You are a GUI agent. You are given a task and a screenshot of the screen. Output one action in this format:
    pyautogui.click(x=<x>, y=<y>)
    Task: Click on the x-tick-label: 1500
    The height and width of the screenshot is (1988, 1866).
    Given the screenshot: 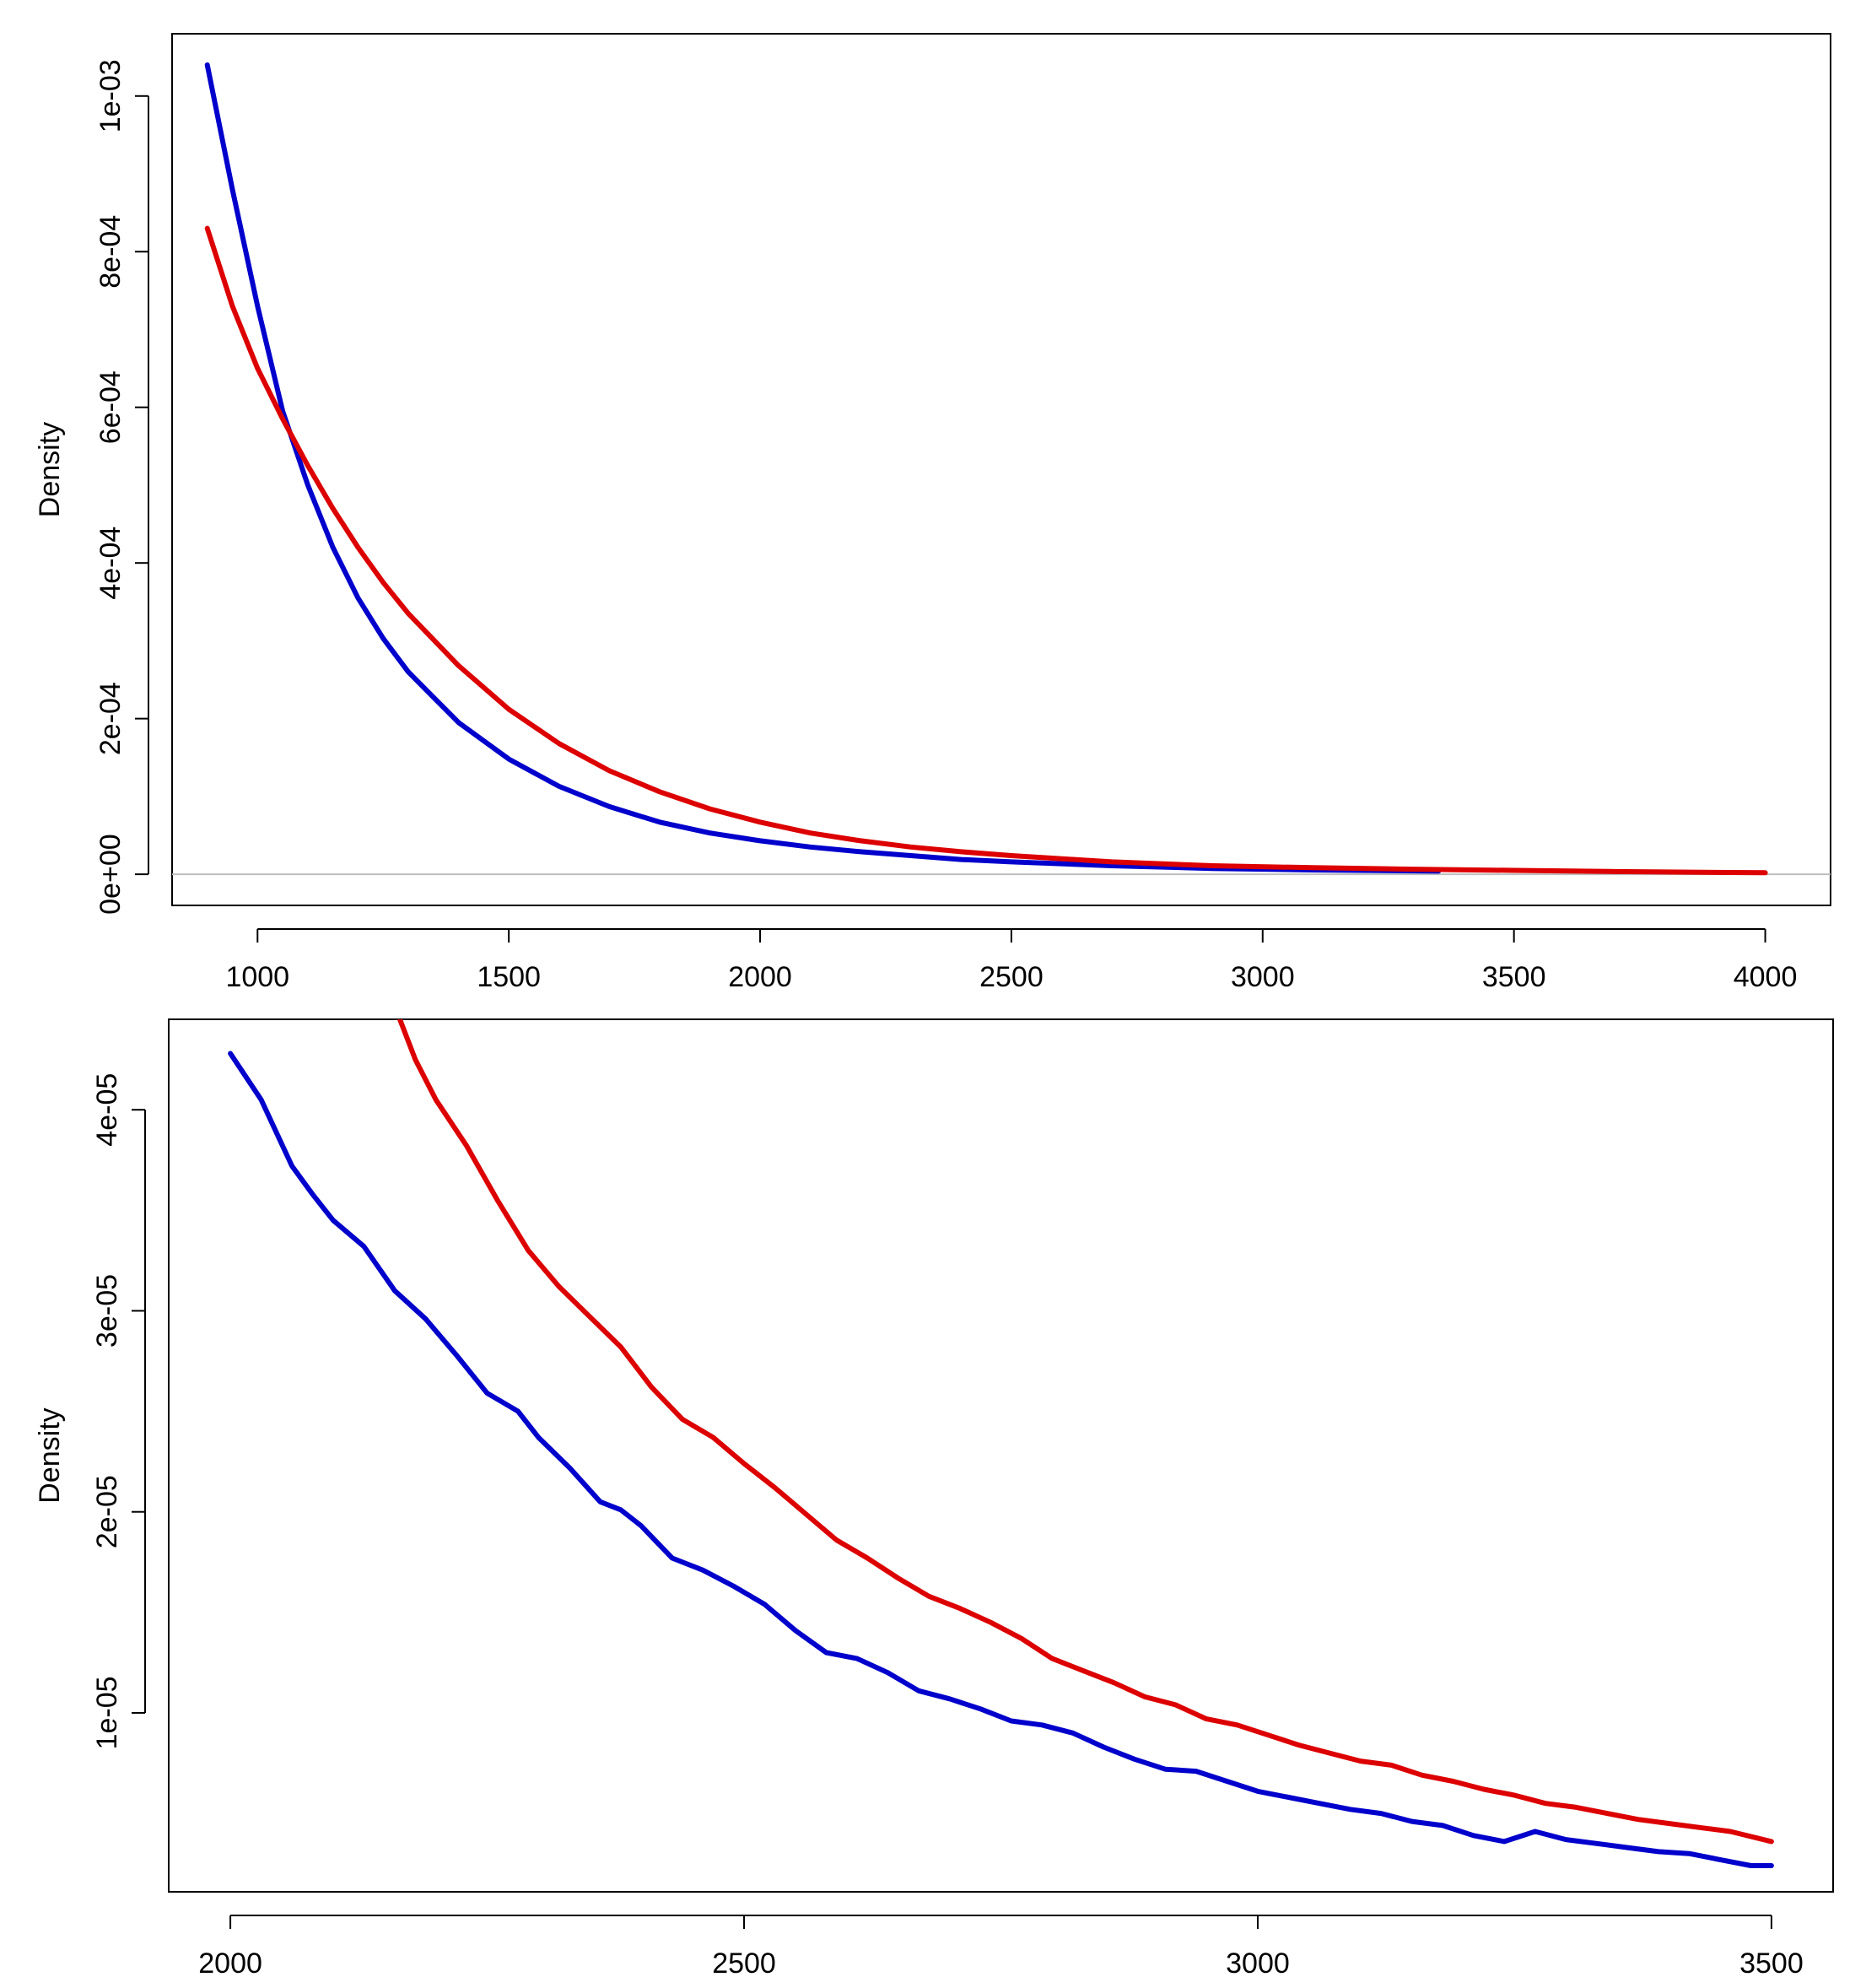 What is the action you would take?
    pyautogui.click(x=509, y=977)
    